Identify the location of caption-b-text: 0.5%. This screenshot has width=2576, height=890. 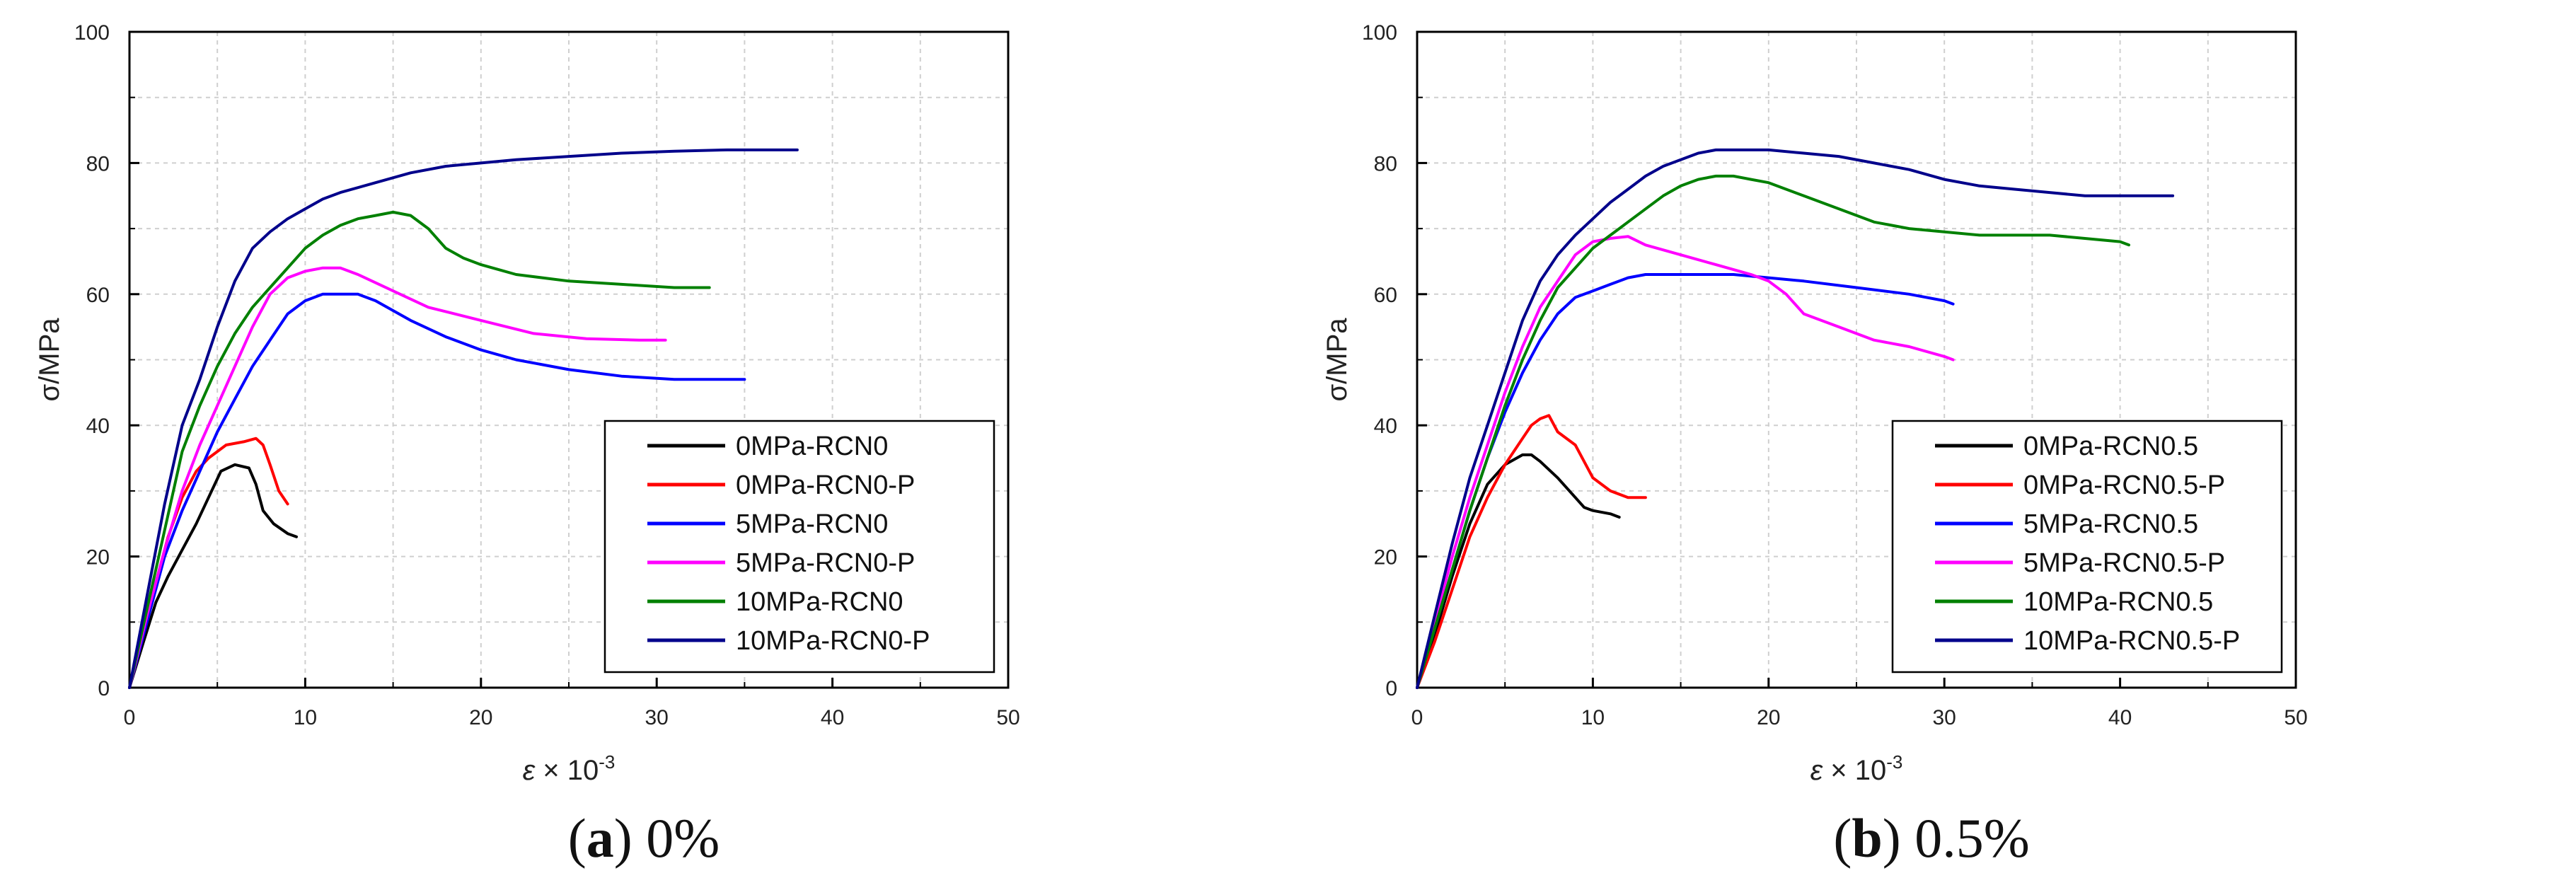
(1972, 838).